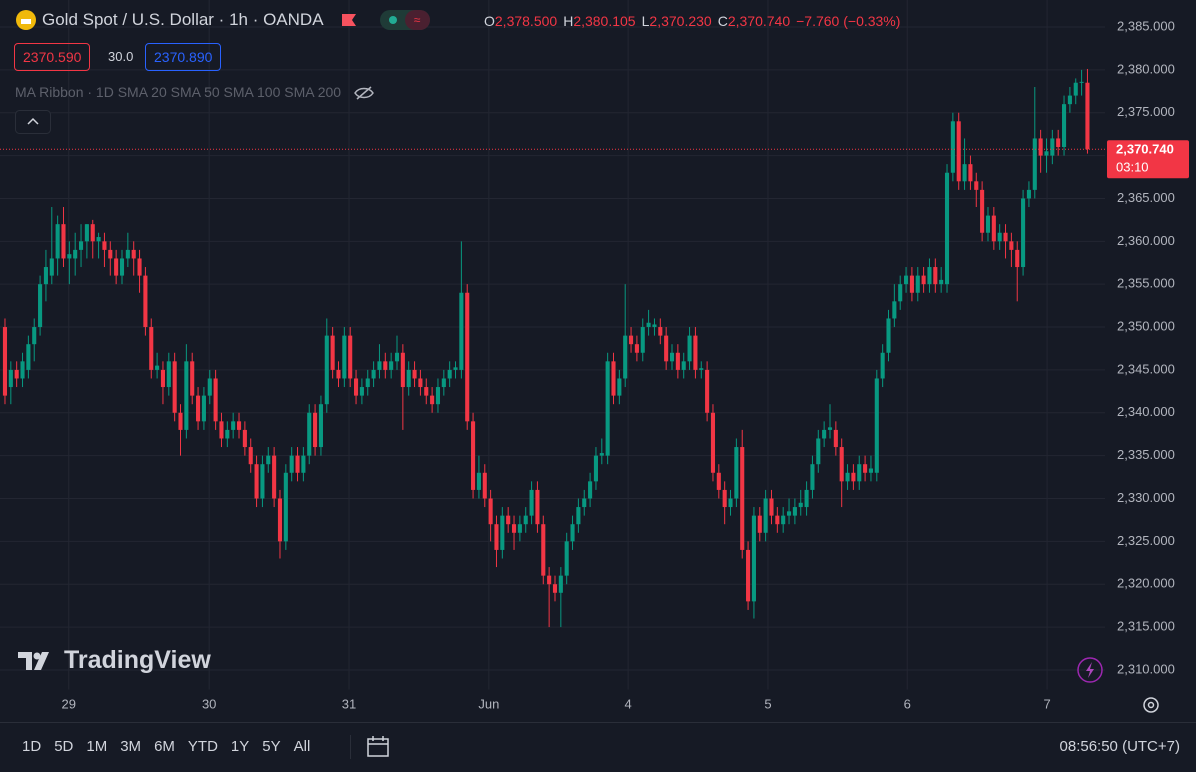  Describe the element at coordinates (526, 21) in the screenshot. I see `ohlc-value: 2,378.500` at that location.